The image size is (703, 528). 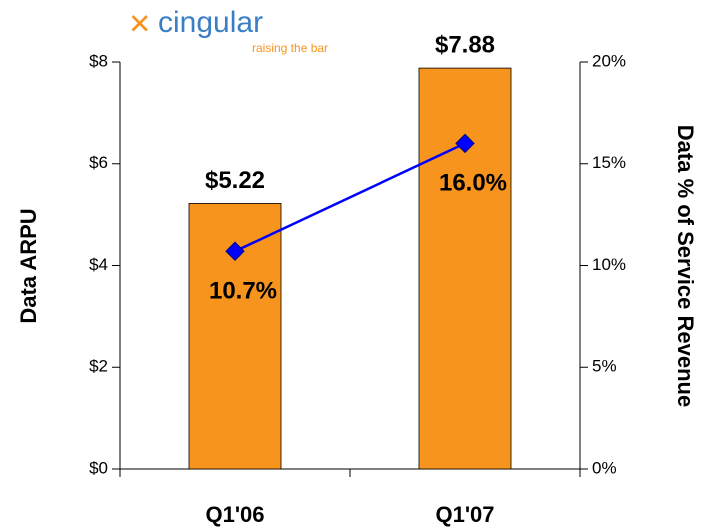 What do you see at coordinates (139, 23) in the screenshot?
I see `logo-mark: ✕` at bounding box center [139, 23].